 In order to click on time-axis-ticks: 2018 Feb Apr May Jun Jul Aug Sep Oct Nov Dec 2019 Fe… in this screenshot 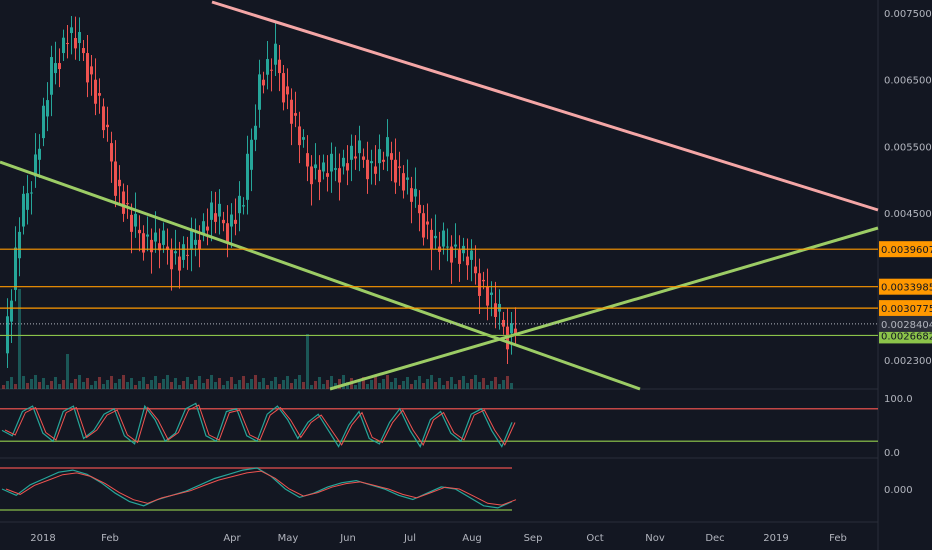, I will do `click(438, 538)`.